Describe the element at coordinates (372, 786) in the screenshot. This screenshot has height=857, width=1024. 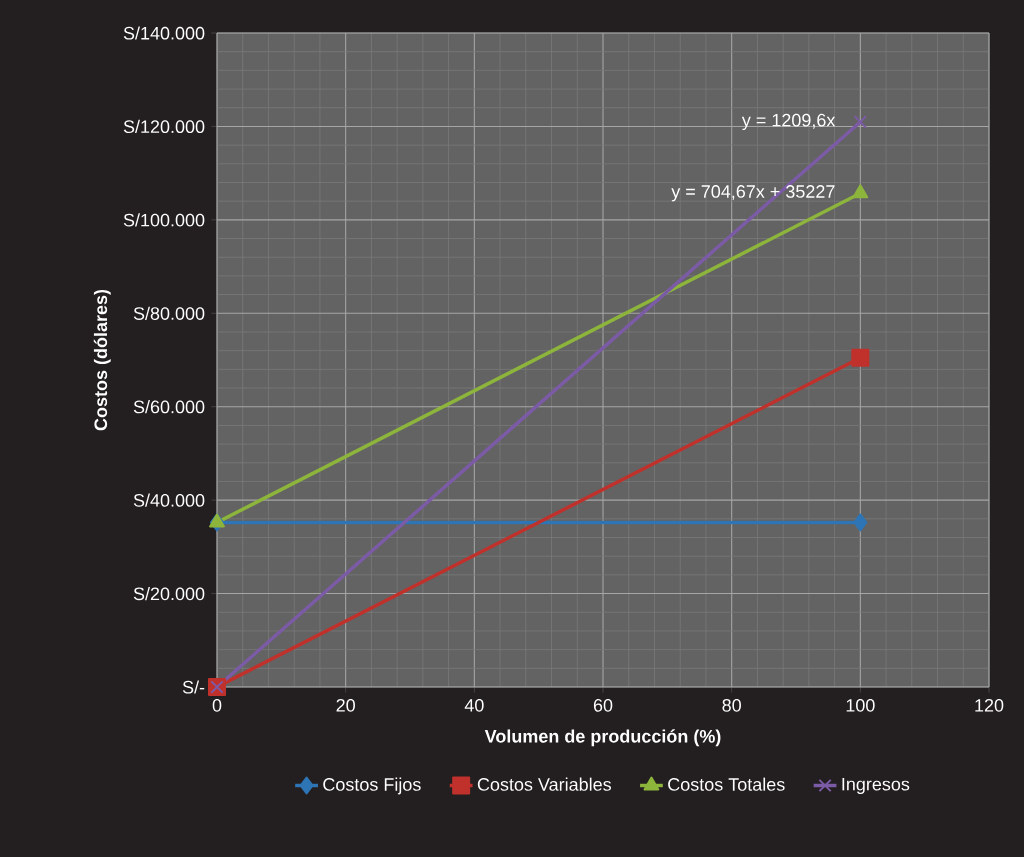
I see `legend-label: Costos Fijos` at that location.